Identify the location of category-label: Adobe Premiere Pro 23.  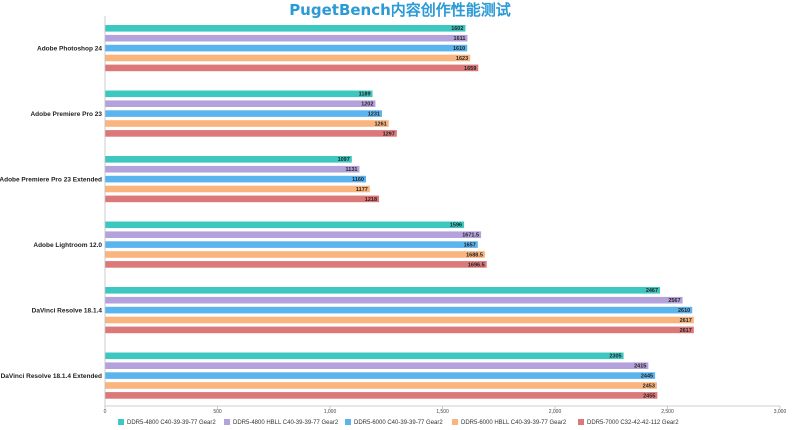
(66, 114).